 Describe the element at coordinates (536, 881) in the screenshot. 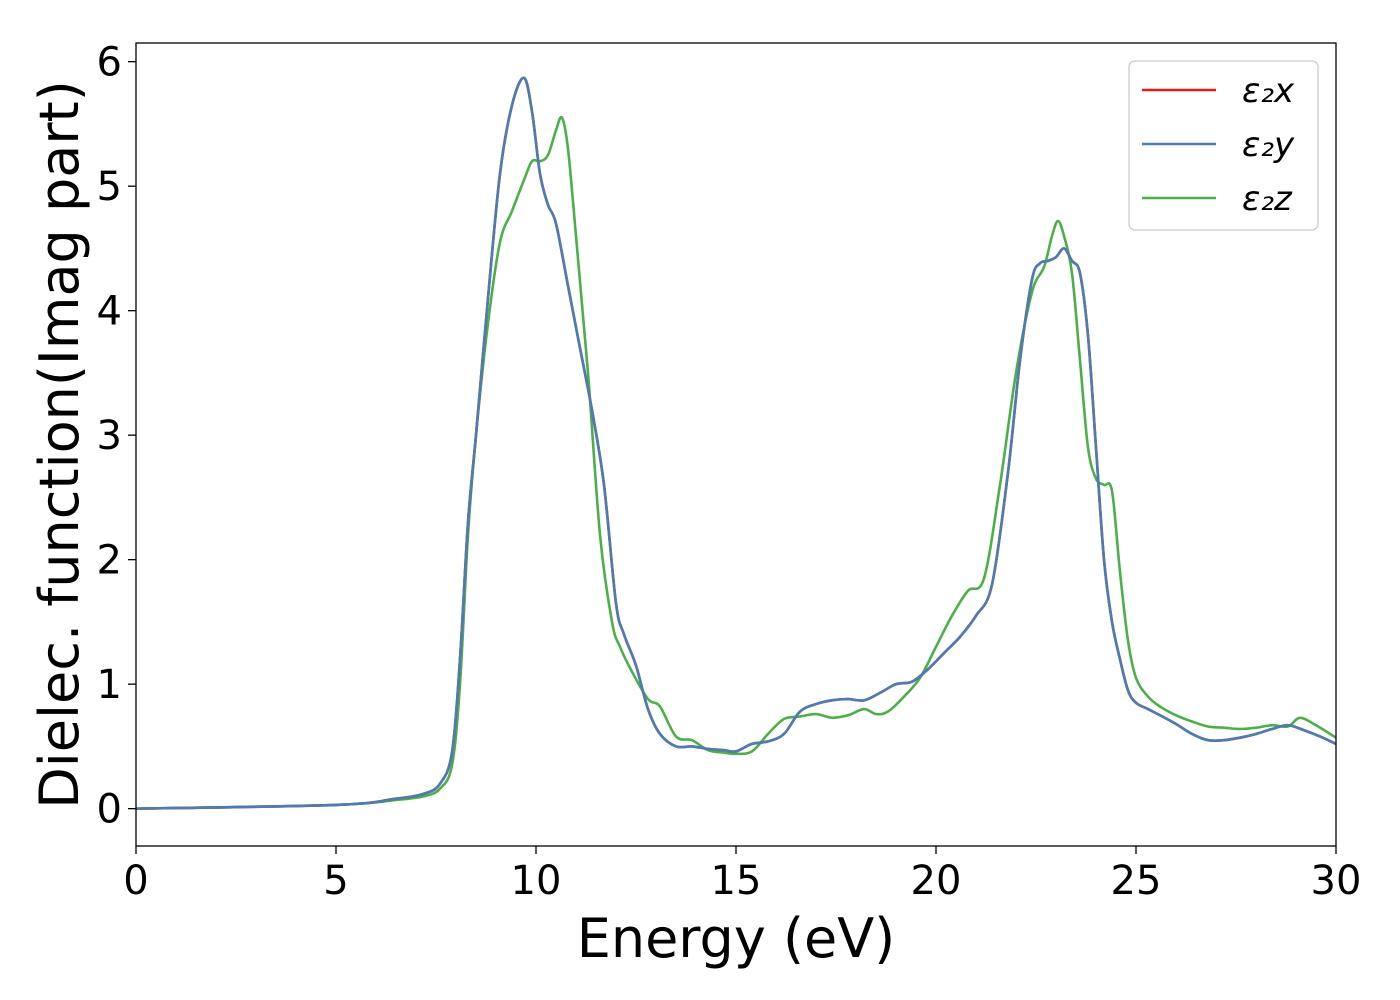

I see `x-tick-label: 10` at that location.